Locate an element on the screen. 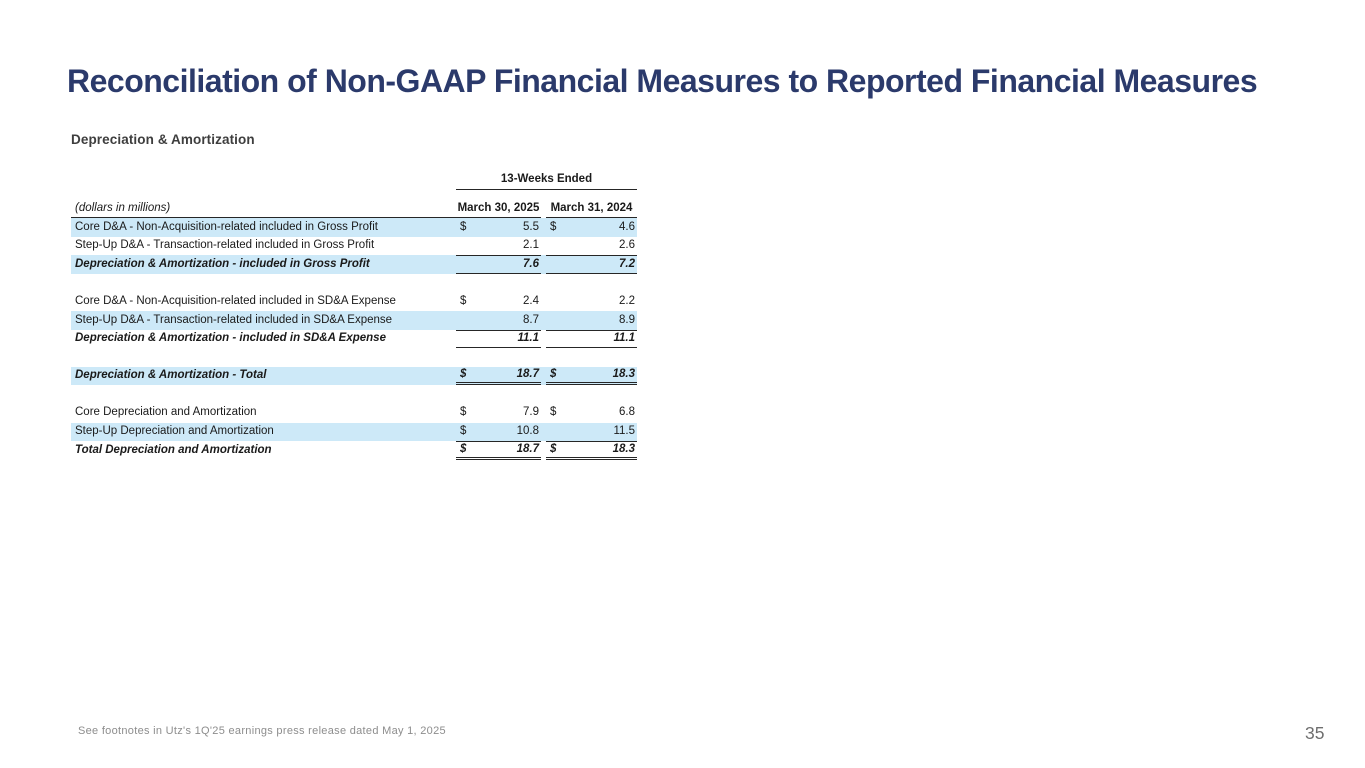 Image resolution: width=1365 pixels, height=768 pixels. value-cell-2025: 7.6 is located at coordinates (498, 264).